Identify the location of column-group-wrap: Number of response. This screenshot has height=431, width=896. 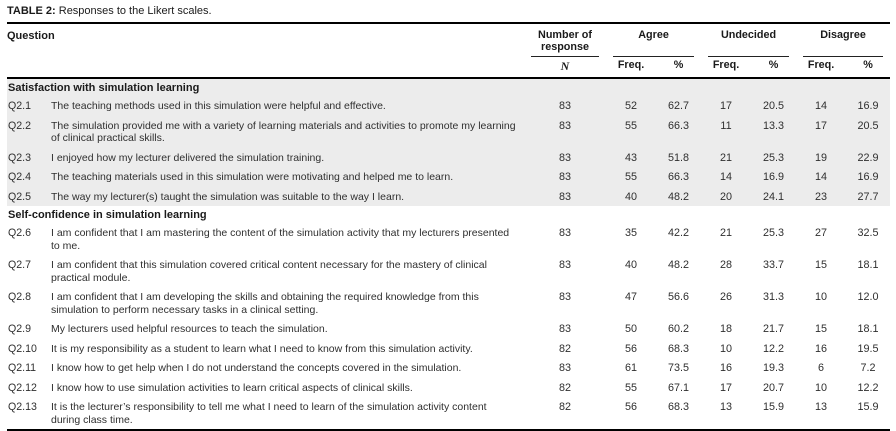
(565, 40).